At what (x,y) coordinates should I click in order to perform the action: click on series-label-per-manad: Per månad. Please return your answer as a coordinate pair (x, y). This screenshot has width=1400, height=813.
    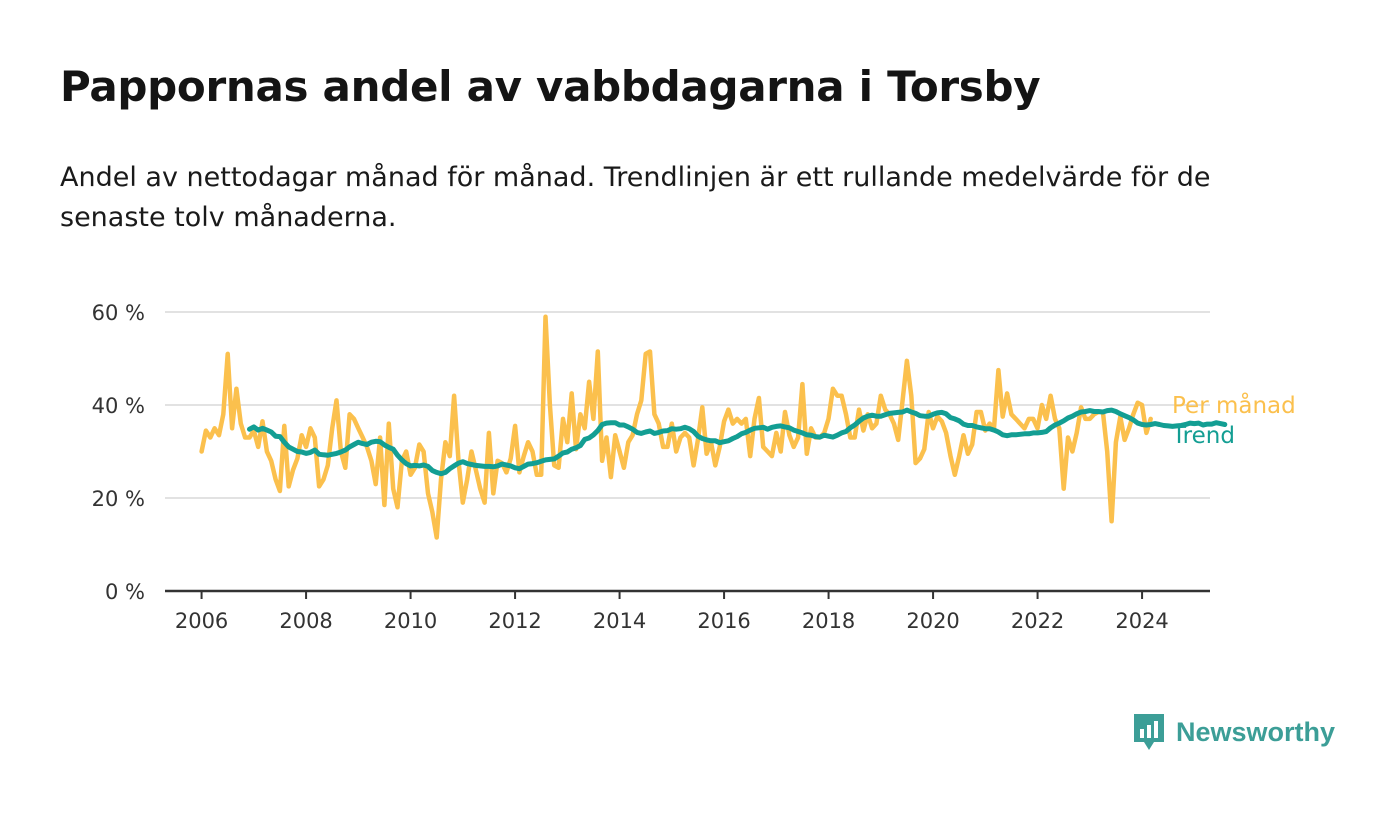
    Looking at the image, I should click on (1234, 405).